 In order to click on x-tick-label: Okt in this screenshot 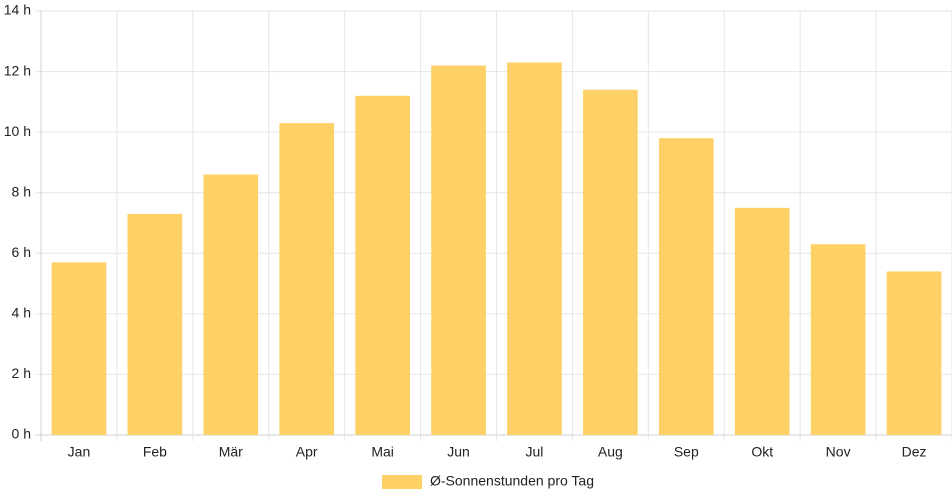, I will do `click(762, 452)`.